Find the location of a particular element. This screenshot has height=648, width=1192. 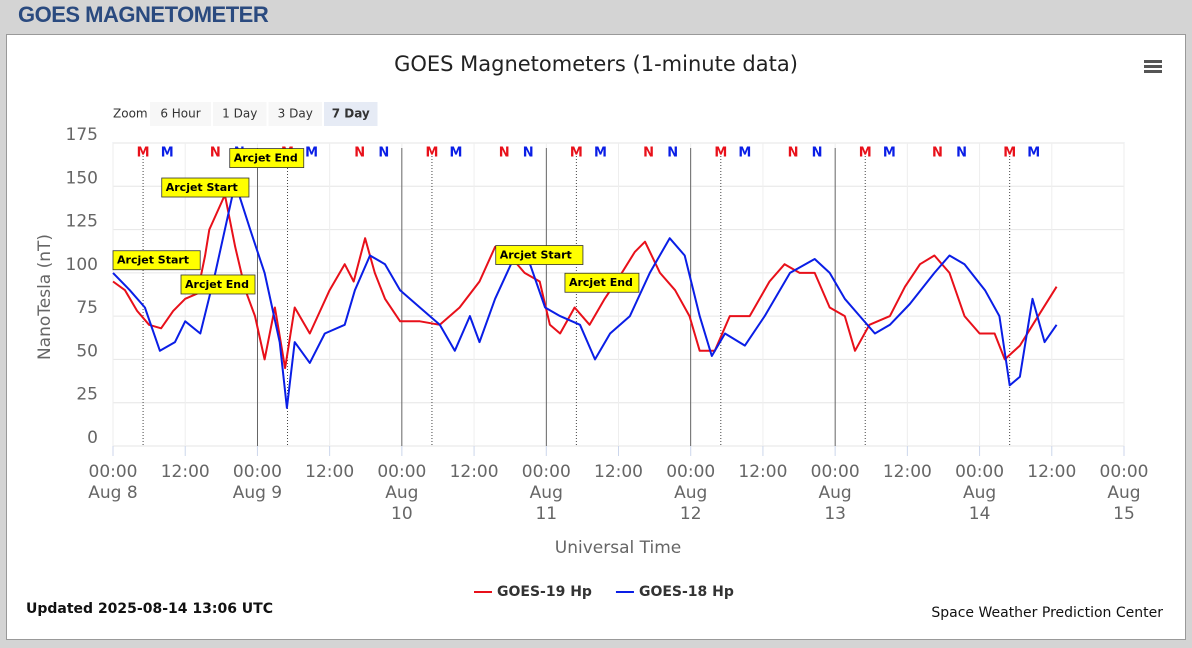

updated-text: Updated 2025-08-14 13:06 UTC is located at coordinates (149, 609).